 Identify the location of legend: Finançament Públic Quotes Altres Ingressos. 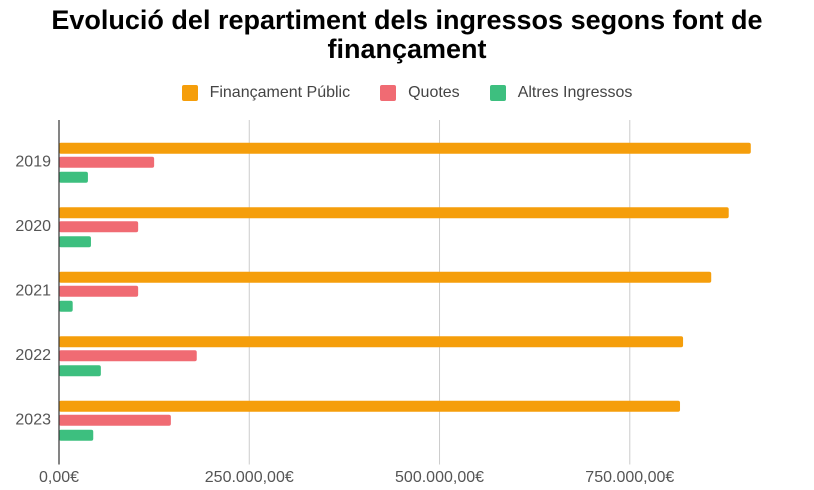
(407, 93).